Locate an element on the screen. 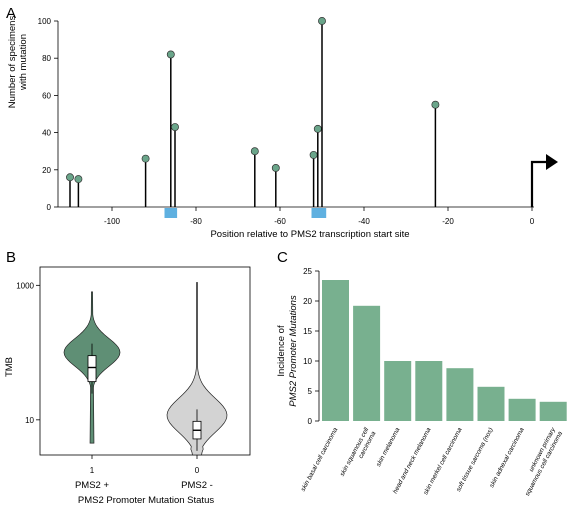 The image size is (567, 510). x-tick-label: -40 is located at coordinates (364, 221).